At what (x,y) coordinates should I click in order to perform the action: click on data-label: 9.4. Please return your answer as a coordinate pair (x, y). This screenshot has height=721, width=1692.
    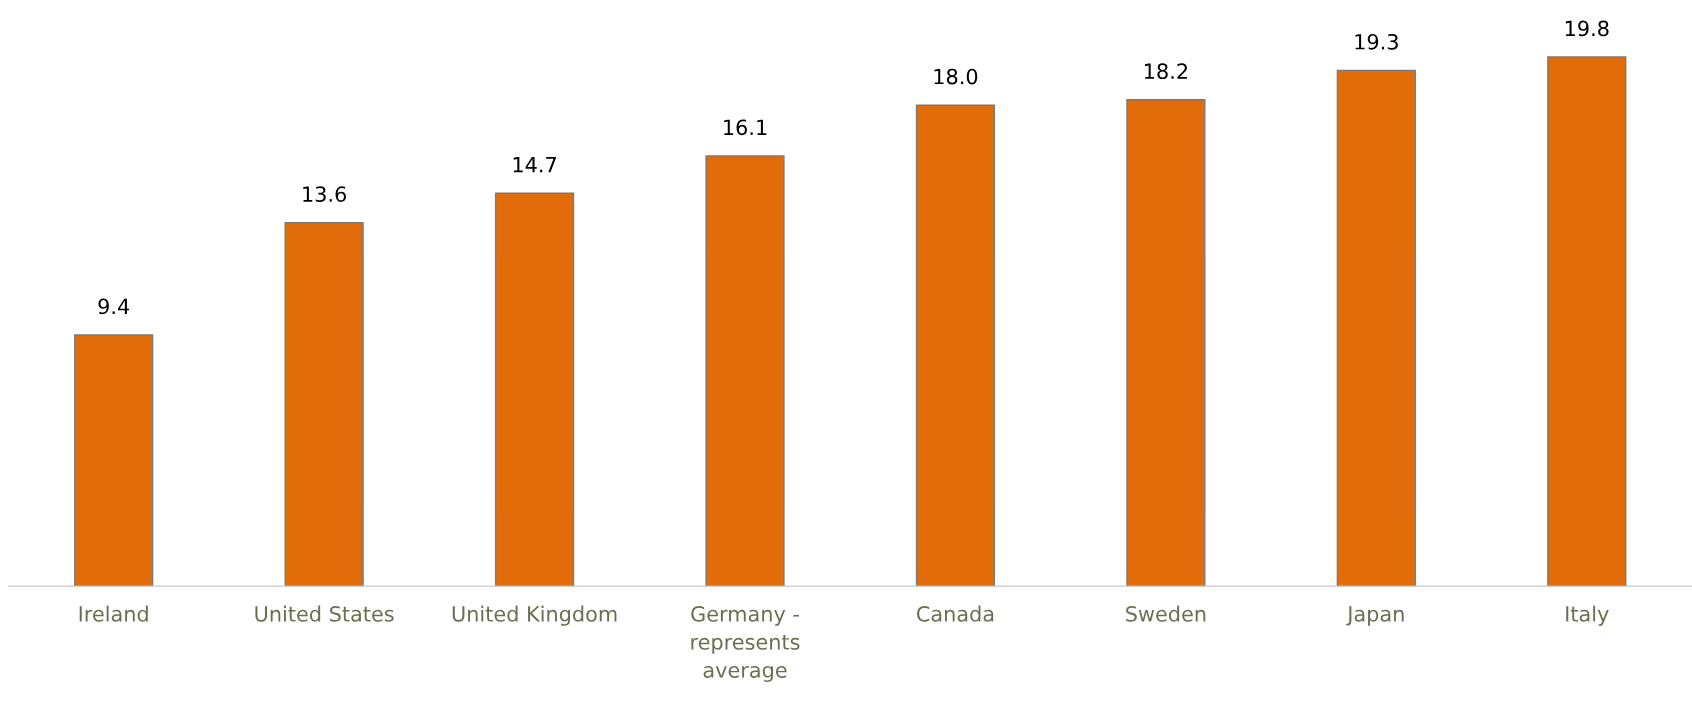
    Looking at the image, I should click on (114, 306).